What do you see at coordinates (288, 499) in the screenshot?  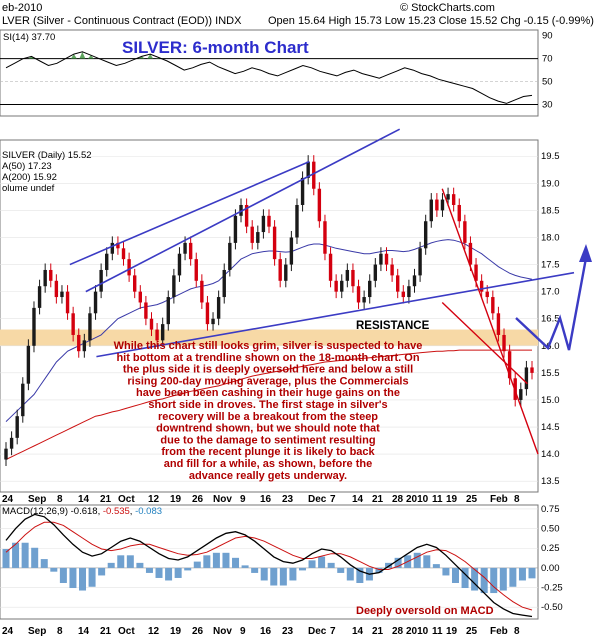 I see `x-tick-label: 23` at bounding box center [288, 499].